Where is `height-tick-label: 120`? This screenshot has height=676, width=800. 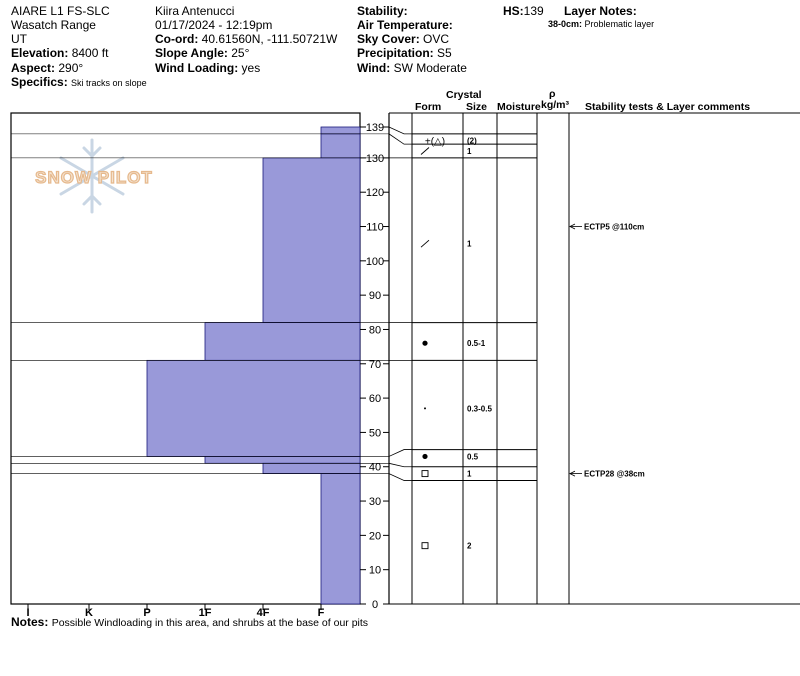
height-tick-label: 120 is located at coordinates (375, 193).